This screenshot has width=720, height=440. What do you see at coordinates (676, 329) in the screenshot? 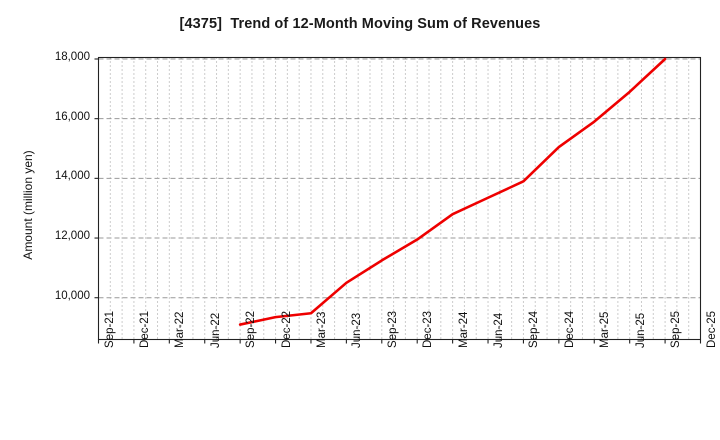
I see `x-axis-tick-label: Sep-25` at bounding box center [676, 329].